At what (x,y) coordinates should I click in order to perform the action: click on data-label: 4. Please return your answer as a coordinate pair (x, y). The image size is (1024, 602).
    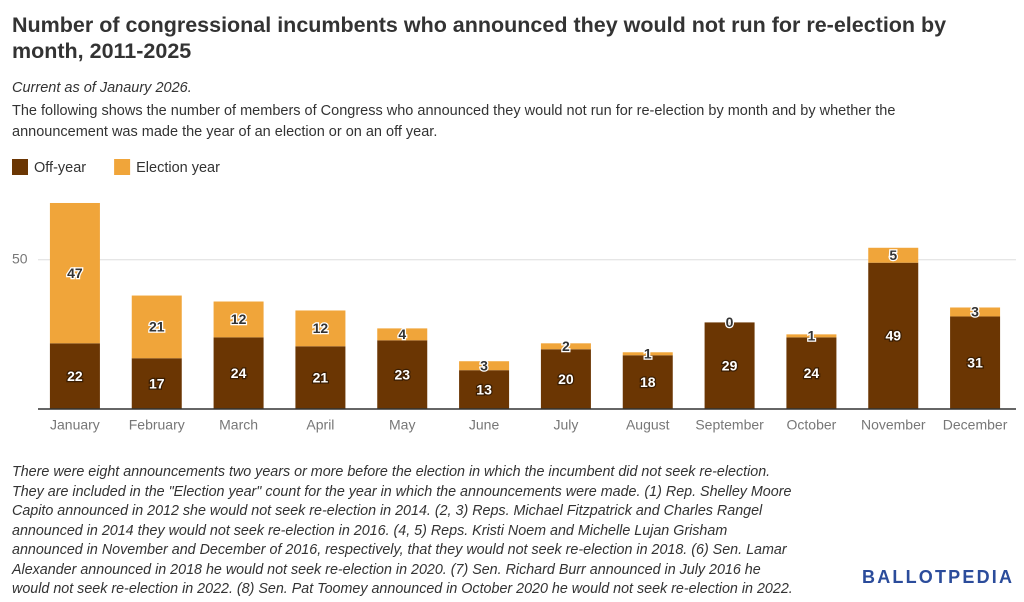
    Looking at the image, I should click on (402, 334).